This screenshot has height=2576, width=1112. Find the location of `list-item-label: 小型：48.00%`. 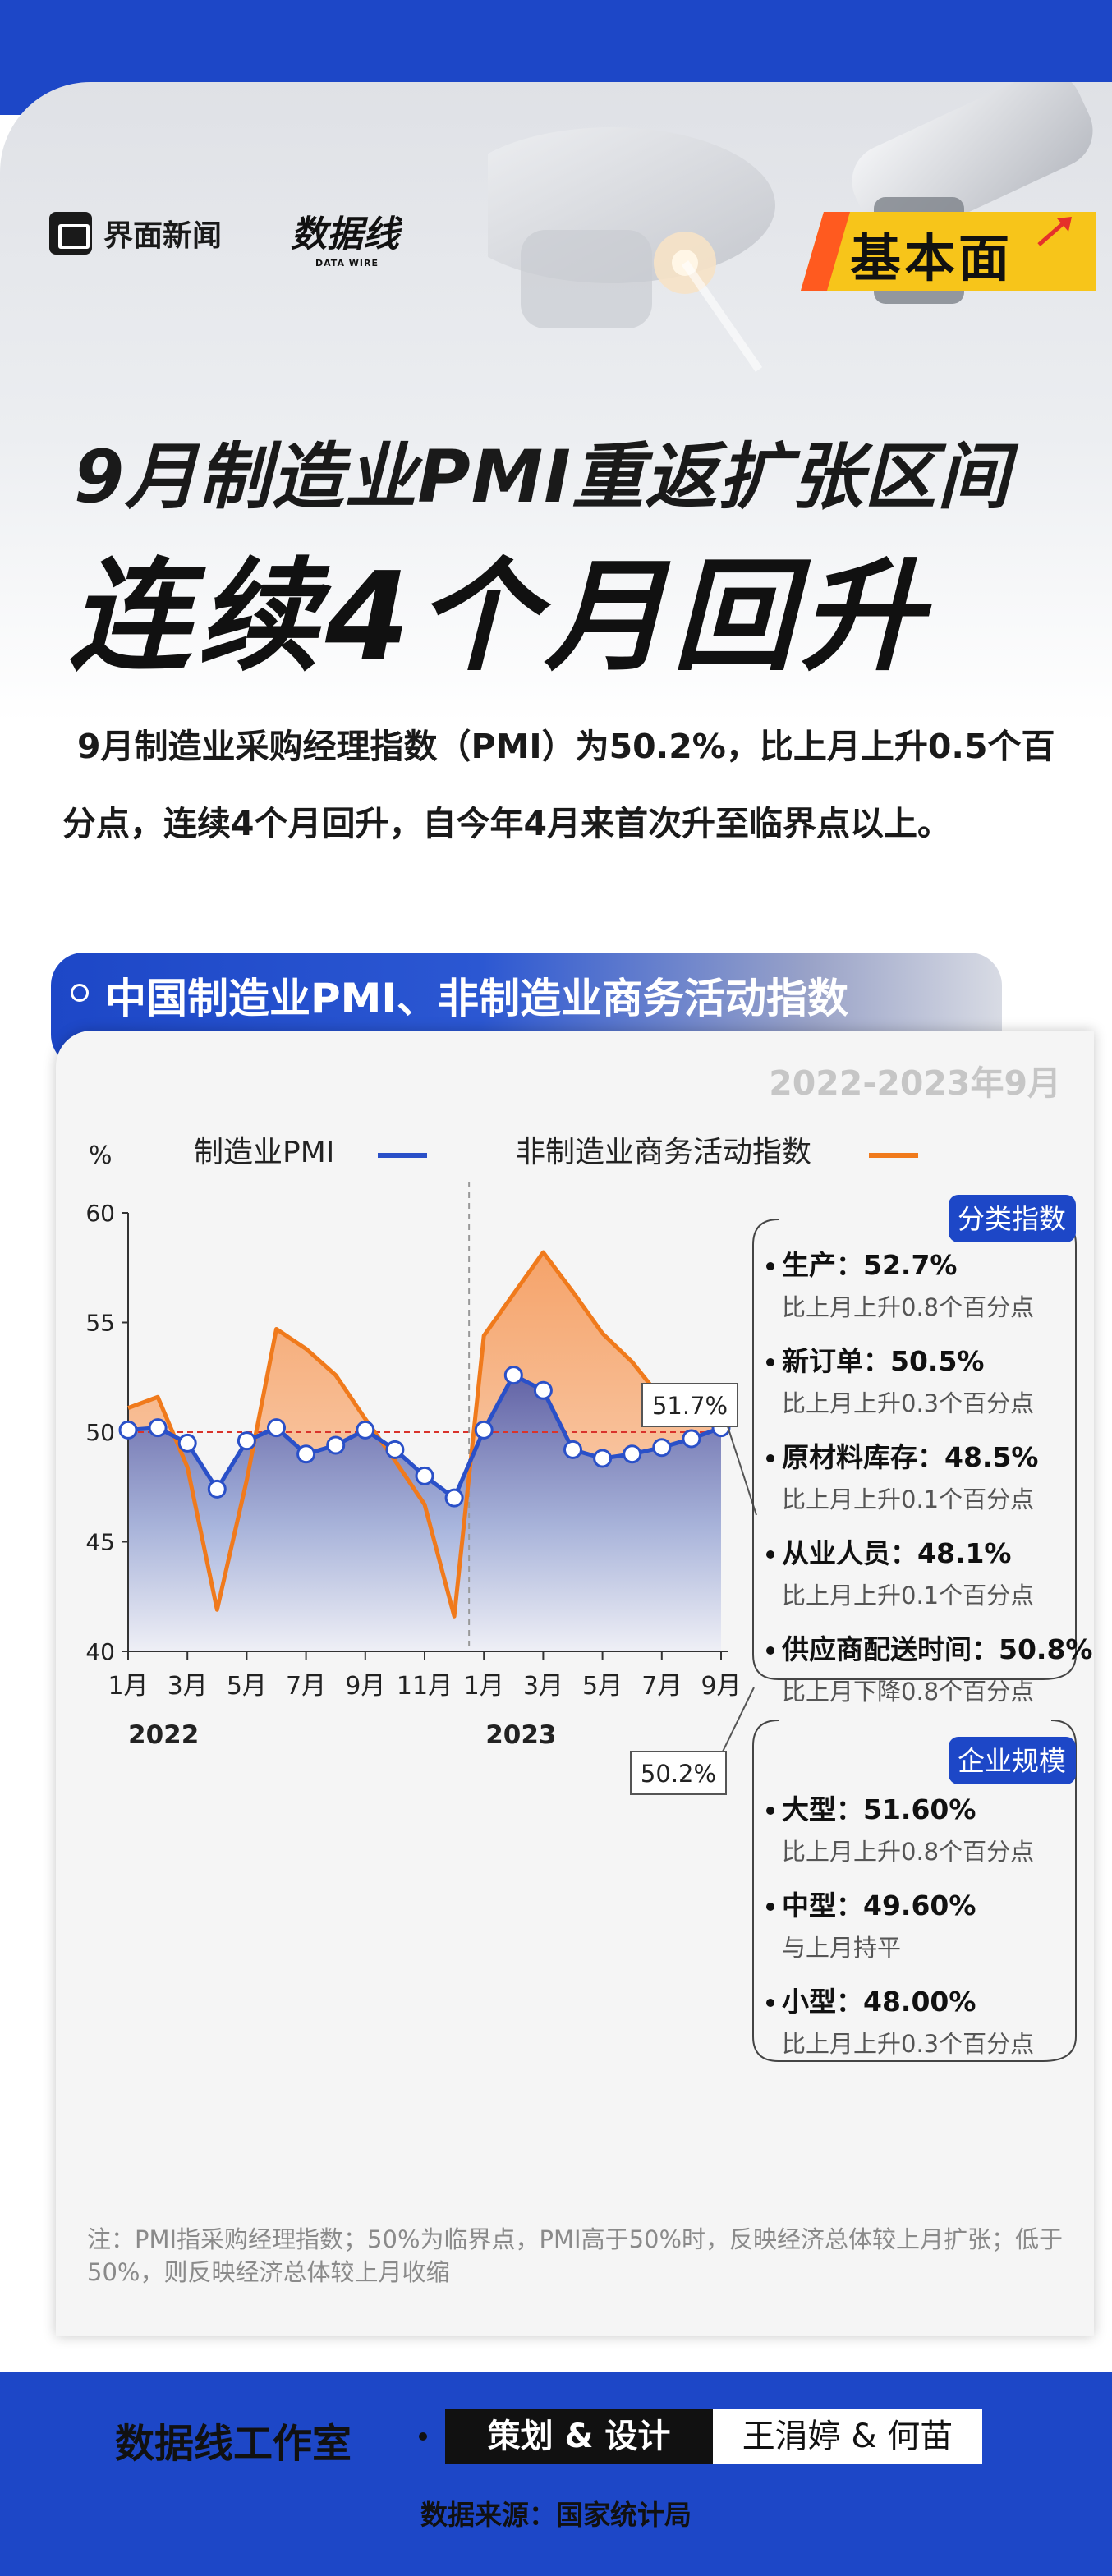

list-item-label: 小型：48.00% is located at coordinates (879, 2002).